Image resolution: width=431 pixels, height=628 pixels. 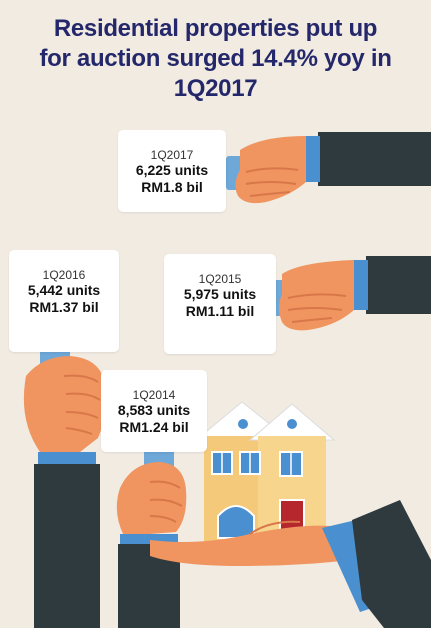 What do you see at coordinates (220, 294) in the screenshot?
I see `card-units: 5,975 units` at bounding box center [220, 294].